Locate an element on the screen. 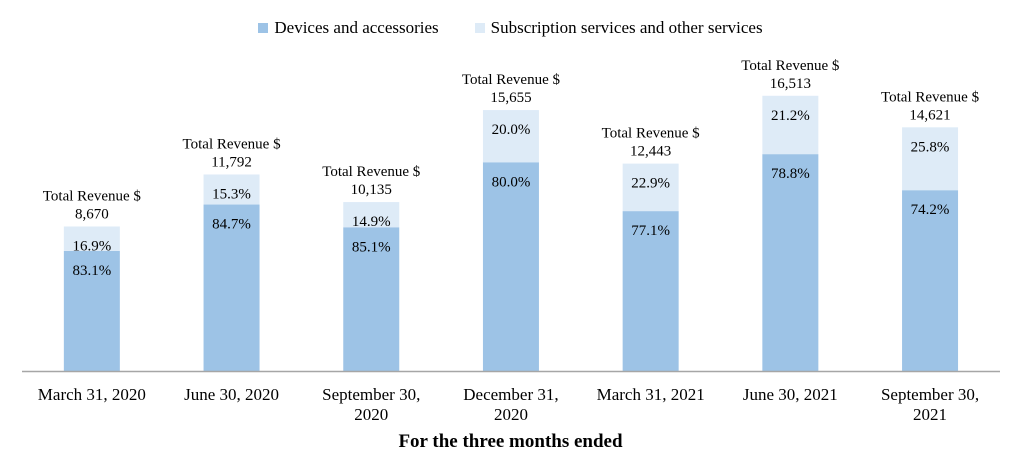 Image resolution: width=1021 pixels, height=458 pixels. total-value-3: 15,655 is located at coordinates (510, 98).